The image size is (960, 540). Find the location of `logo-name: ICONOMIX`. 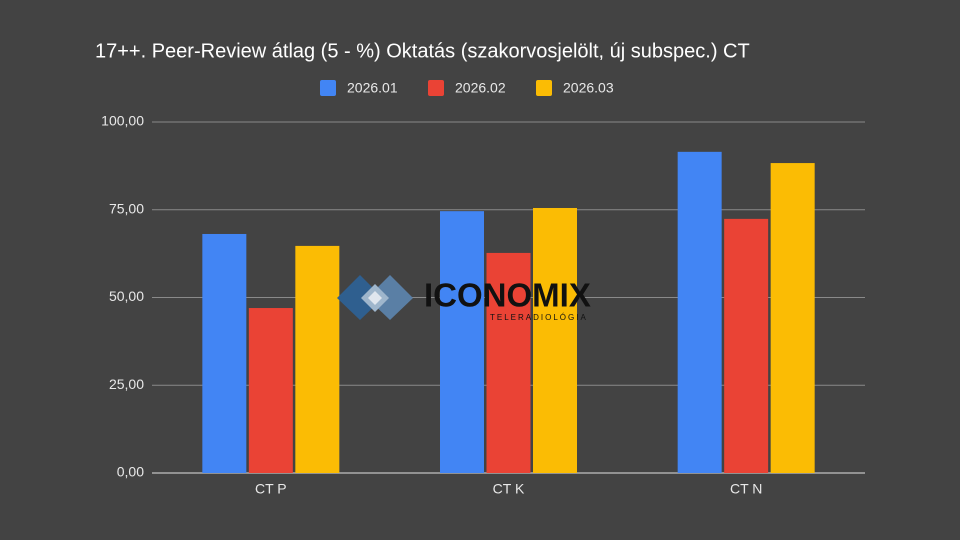

logo-name: ICONOMIX is located at coordinates (507, 295).